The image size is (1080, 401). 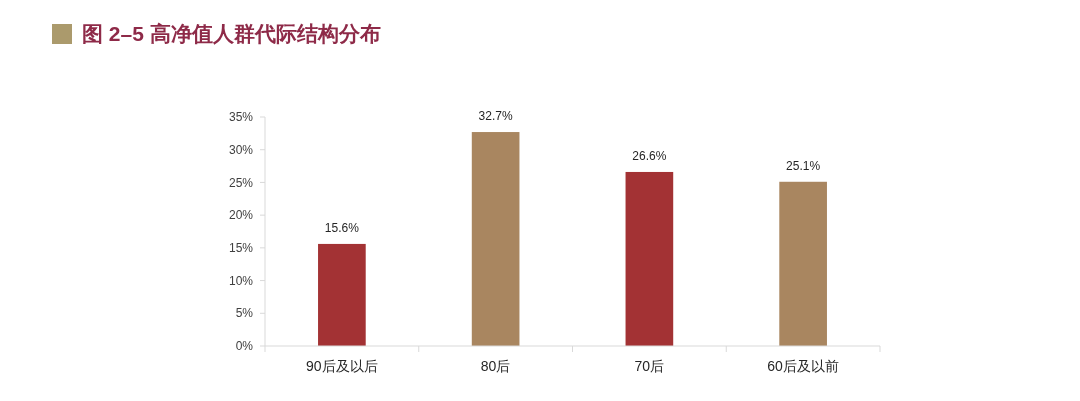 What do you see at coordinates (241, 149) in the screenshot?
I see `y-tick-label: 30%` at bounding box center [241, 149].